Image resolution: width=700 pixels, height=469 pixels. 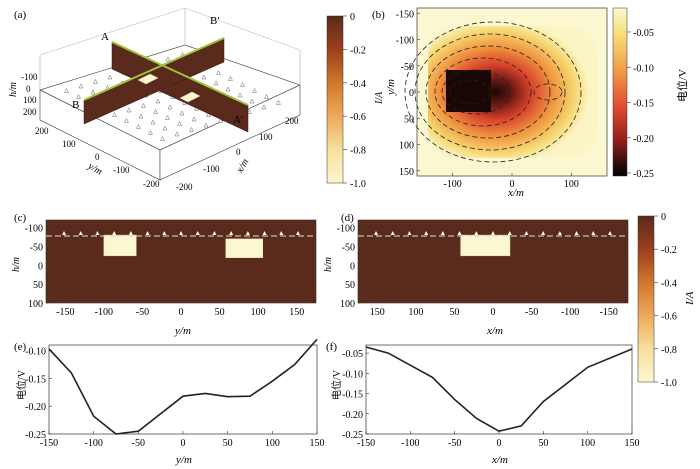 What do you see at coordinates (468, 91) in the screenshot?
I see `heatmap-core` at bounding box center [468, 91].